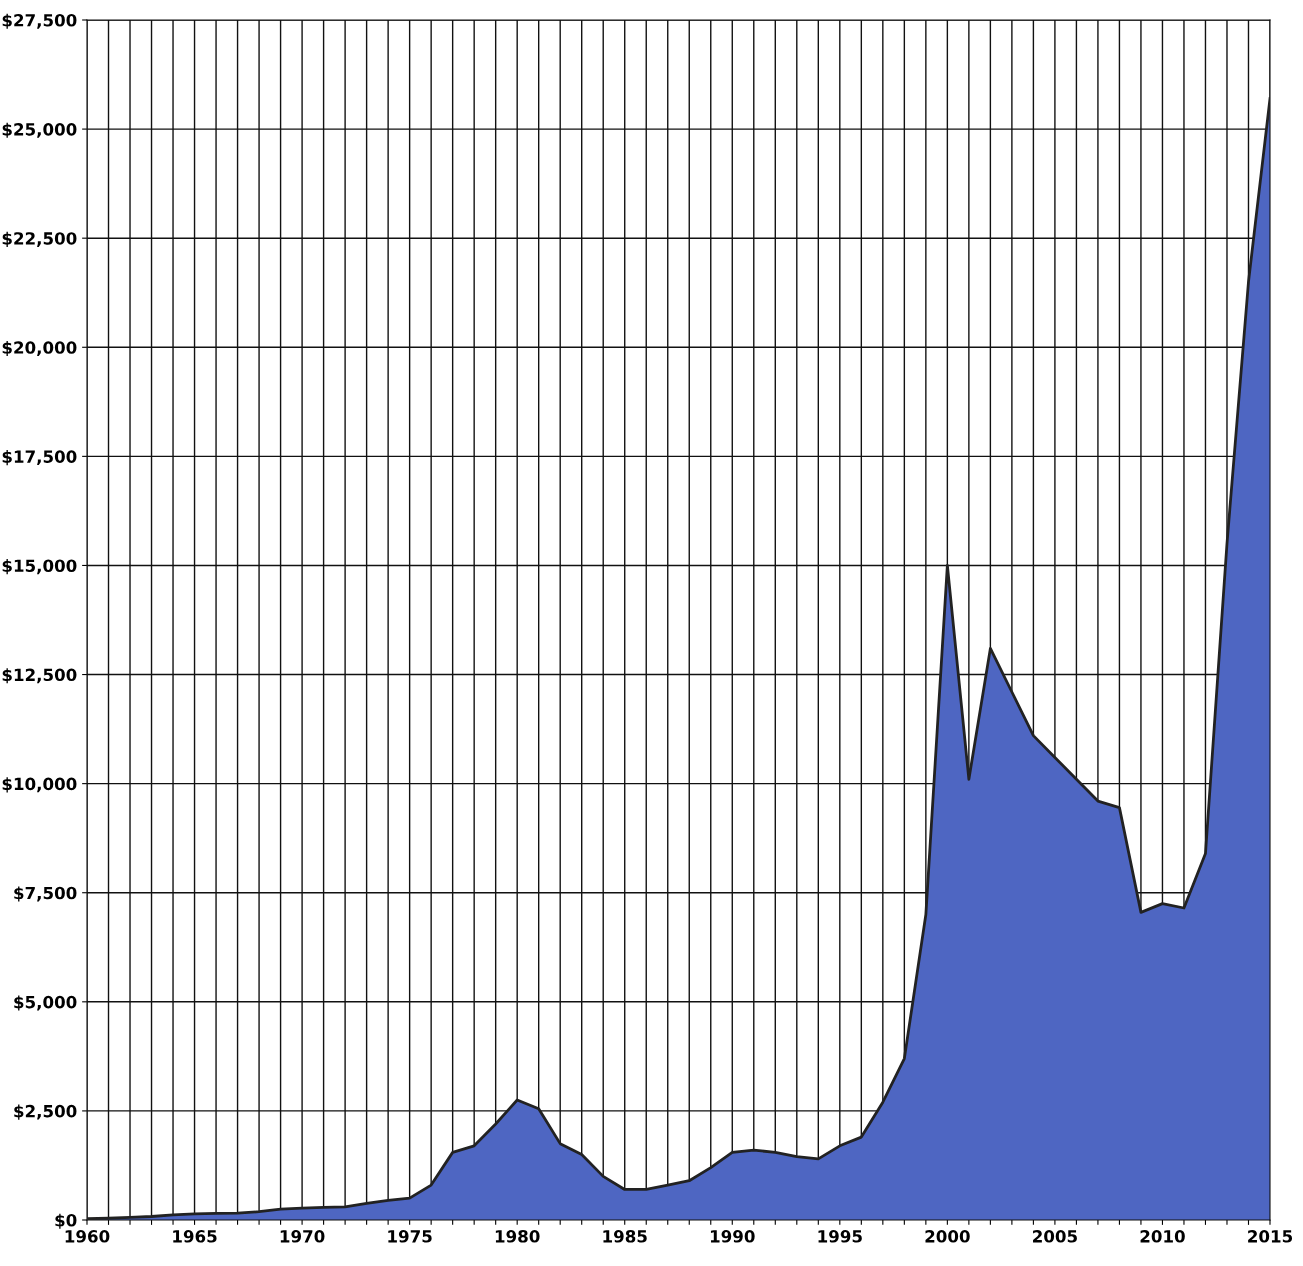 The width and height of the screenshot is (1303, 1266). I want to click on x-tick-label: 1985, so click(625, 1236).